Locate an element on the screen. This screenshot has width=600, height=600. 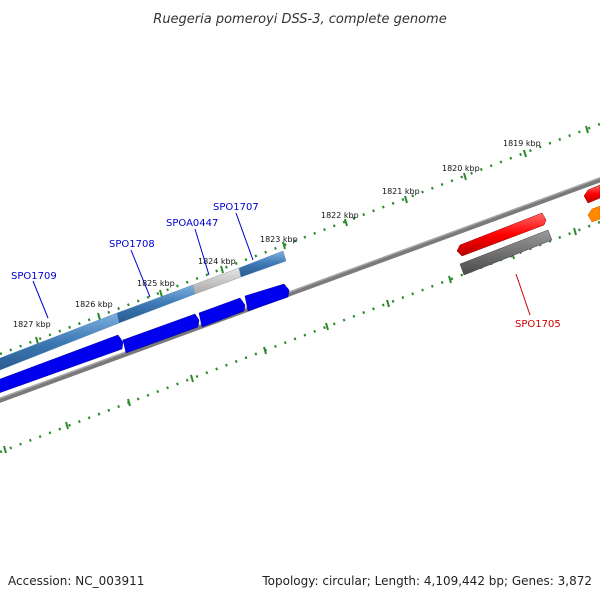
gene-label-spo1708: SPO1708 is located at coordinates (132, 244).